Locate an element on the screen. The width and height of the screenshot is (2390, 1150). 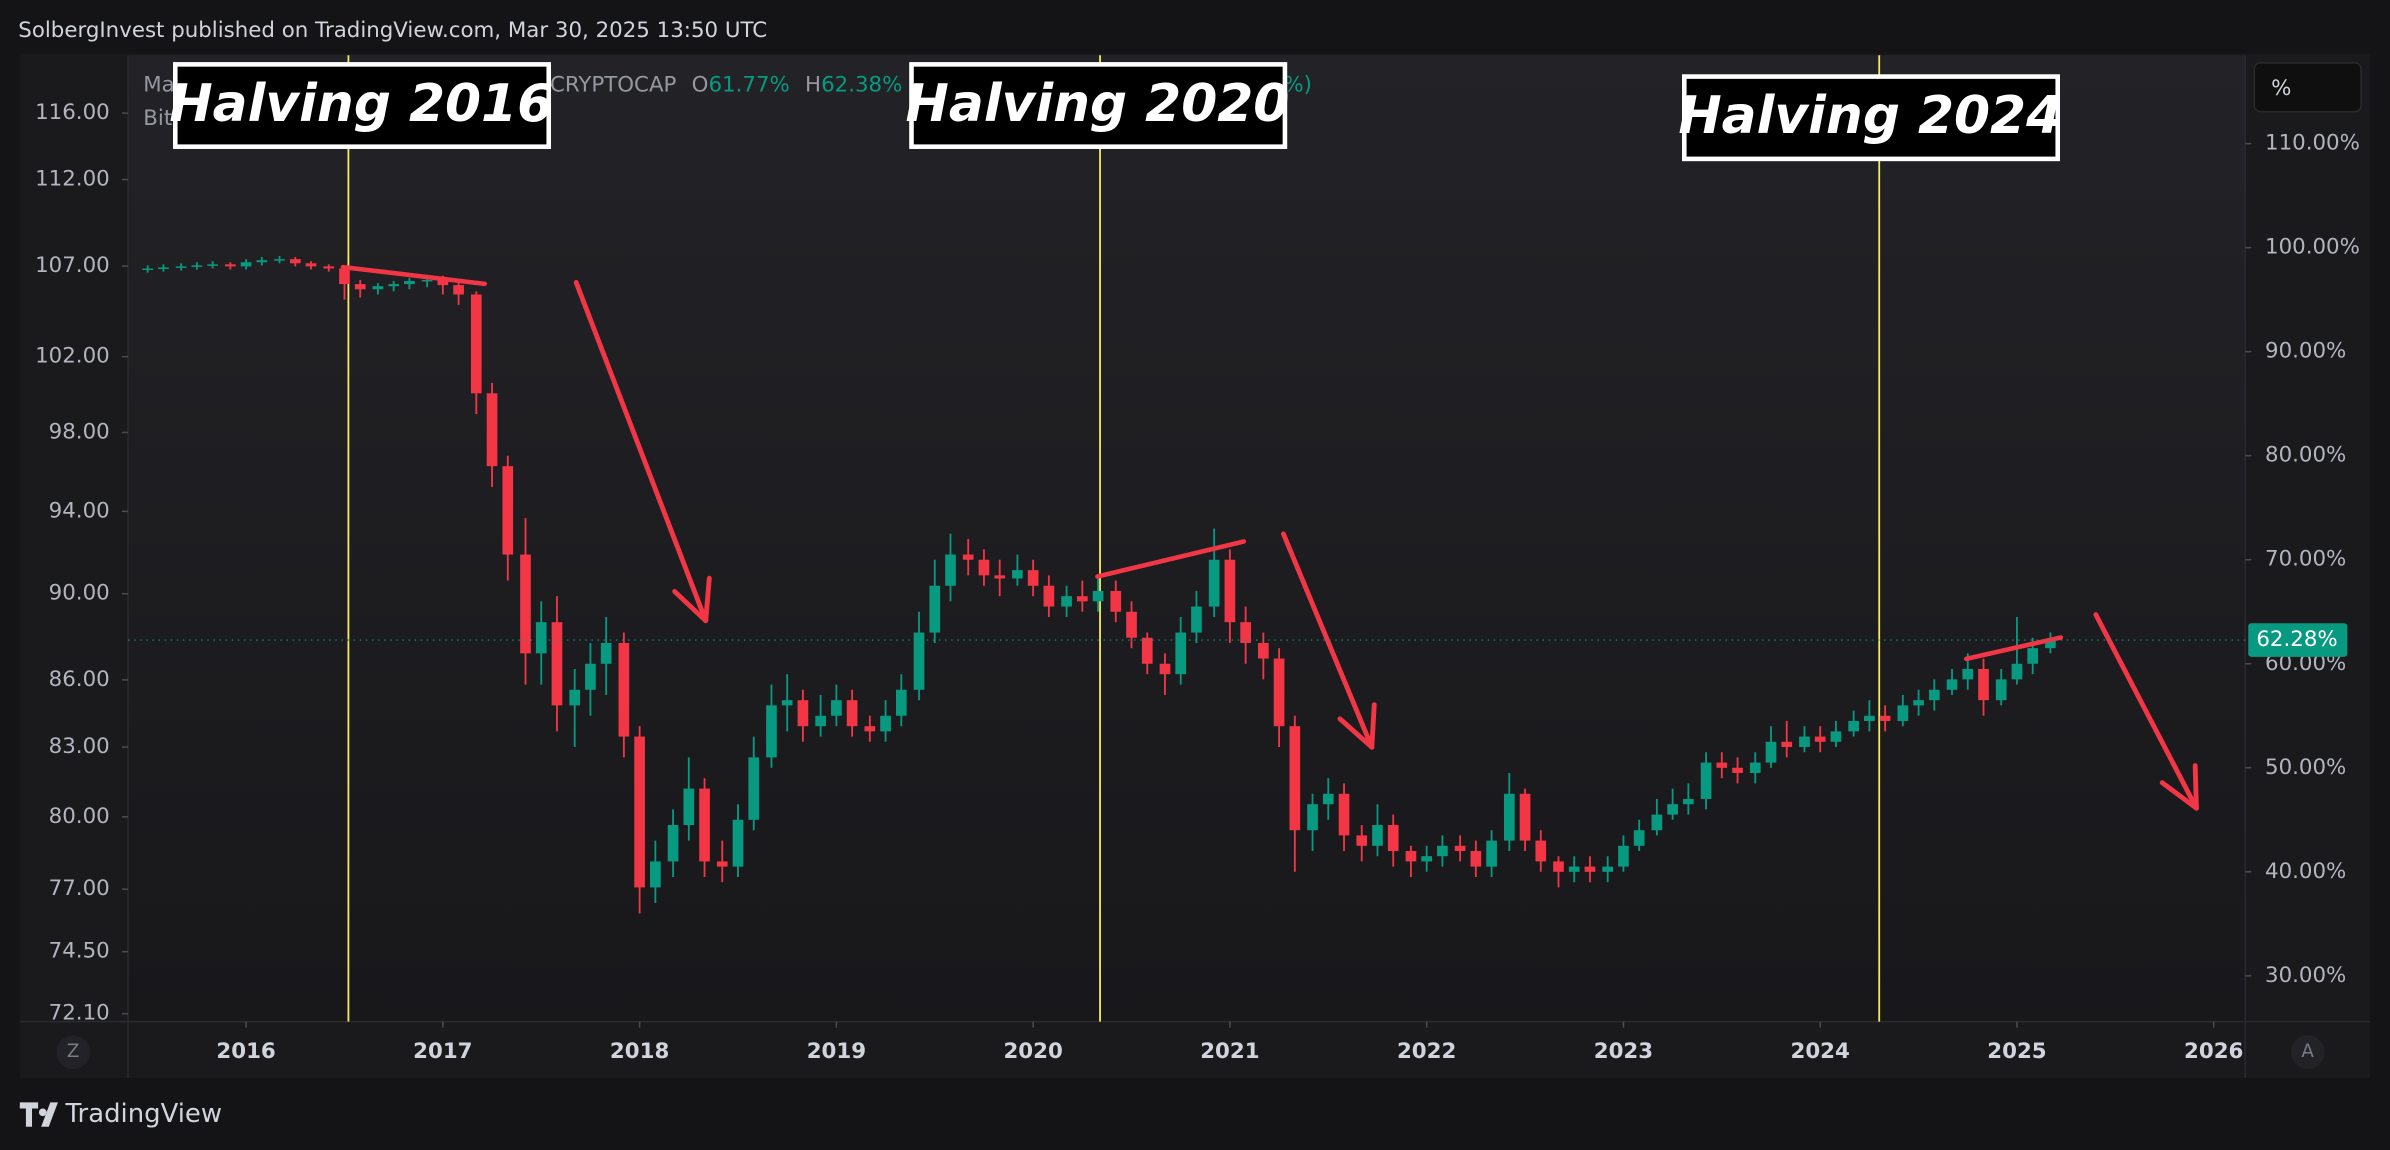
scale-button is located at coordinates (2307, 87).